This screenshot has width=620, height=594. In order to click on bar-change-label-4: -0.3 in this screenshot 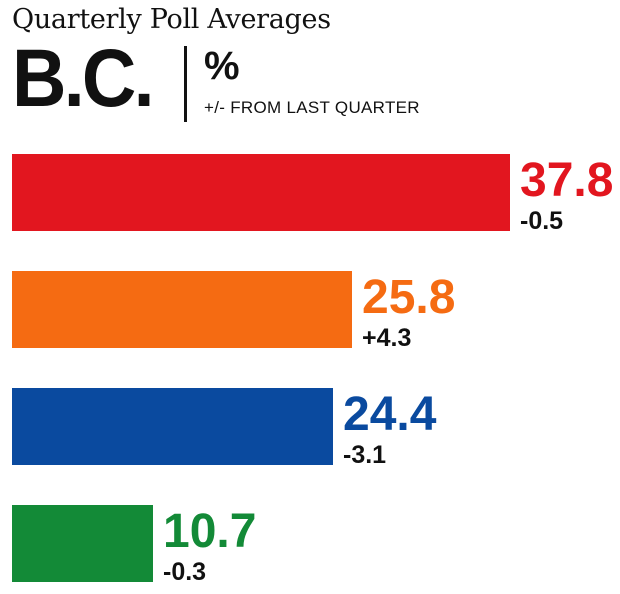, I will do `click(184, 572)`.